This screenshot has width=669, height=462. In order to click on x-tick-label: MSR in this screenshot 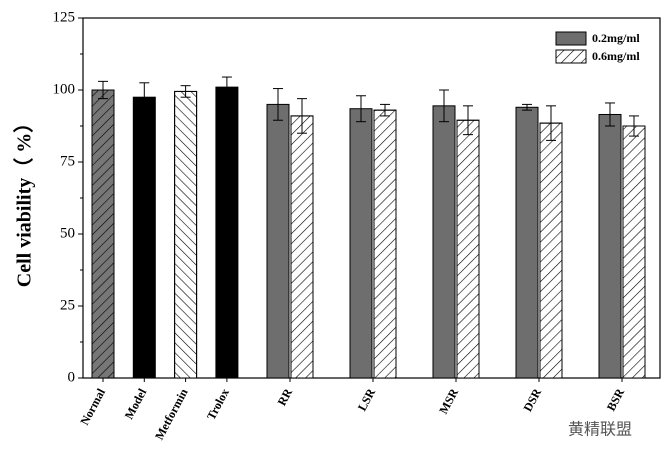, I will do `click(448, 401)`.